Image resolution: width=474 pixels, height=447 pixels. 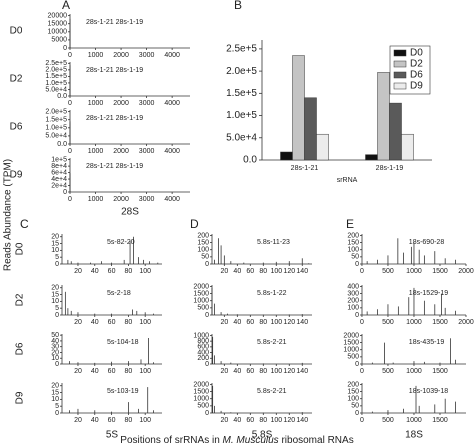 I want to click on annotation: 5.8s-1-22, so click(x=272, y=293).